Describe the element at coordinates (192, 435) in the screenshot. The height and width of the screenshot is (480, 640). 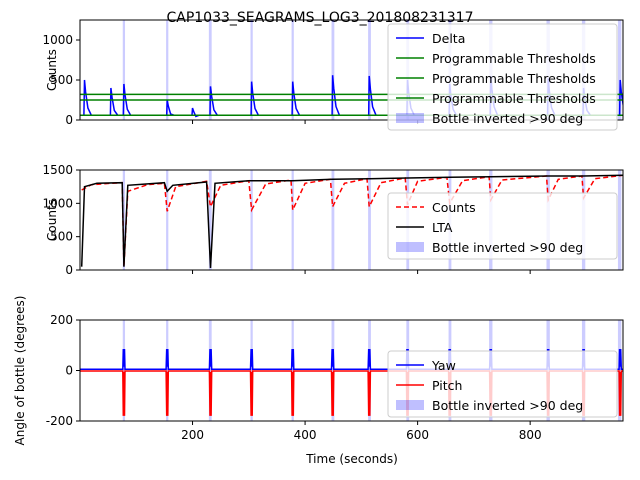
I see `x-tick-label: 200` at that location.